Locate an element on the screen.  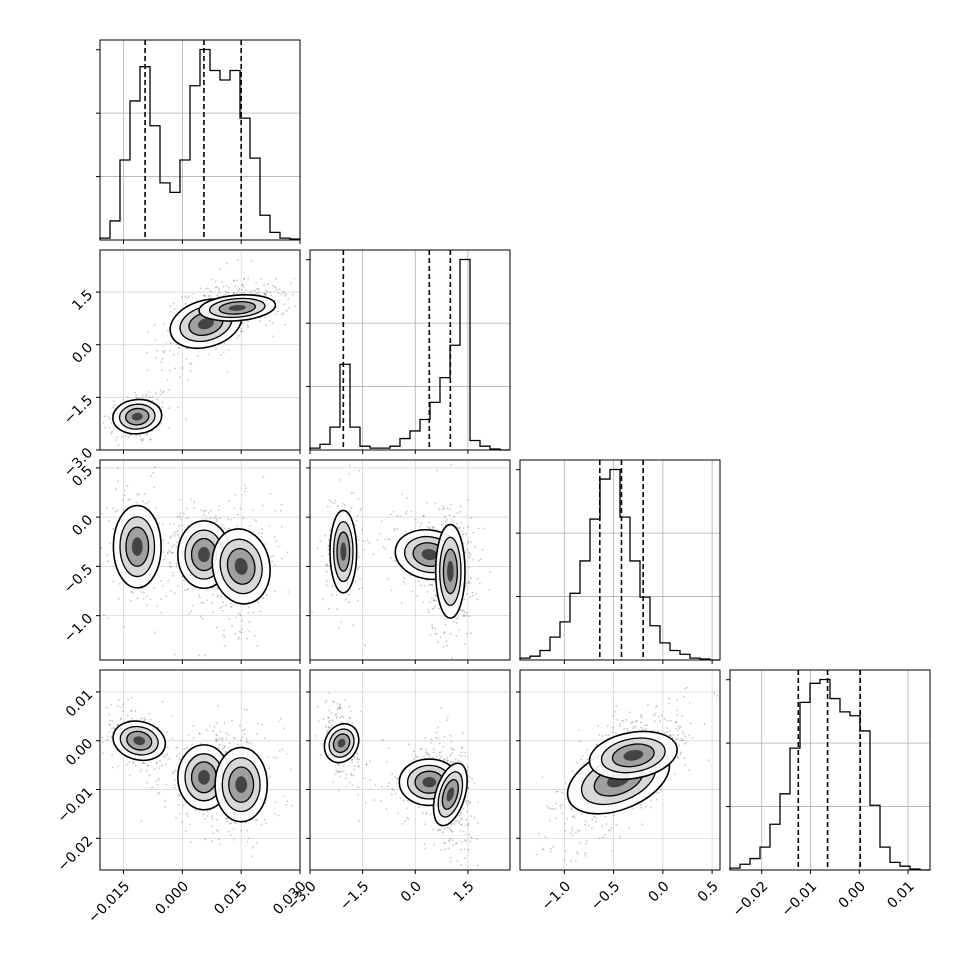
panel-frame is located at coordinates (620, 560).